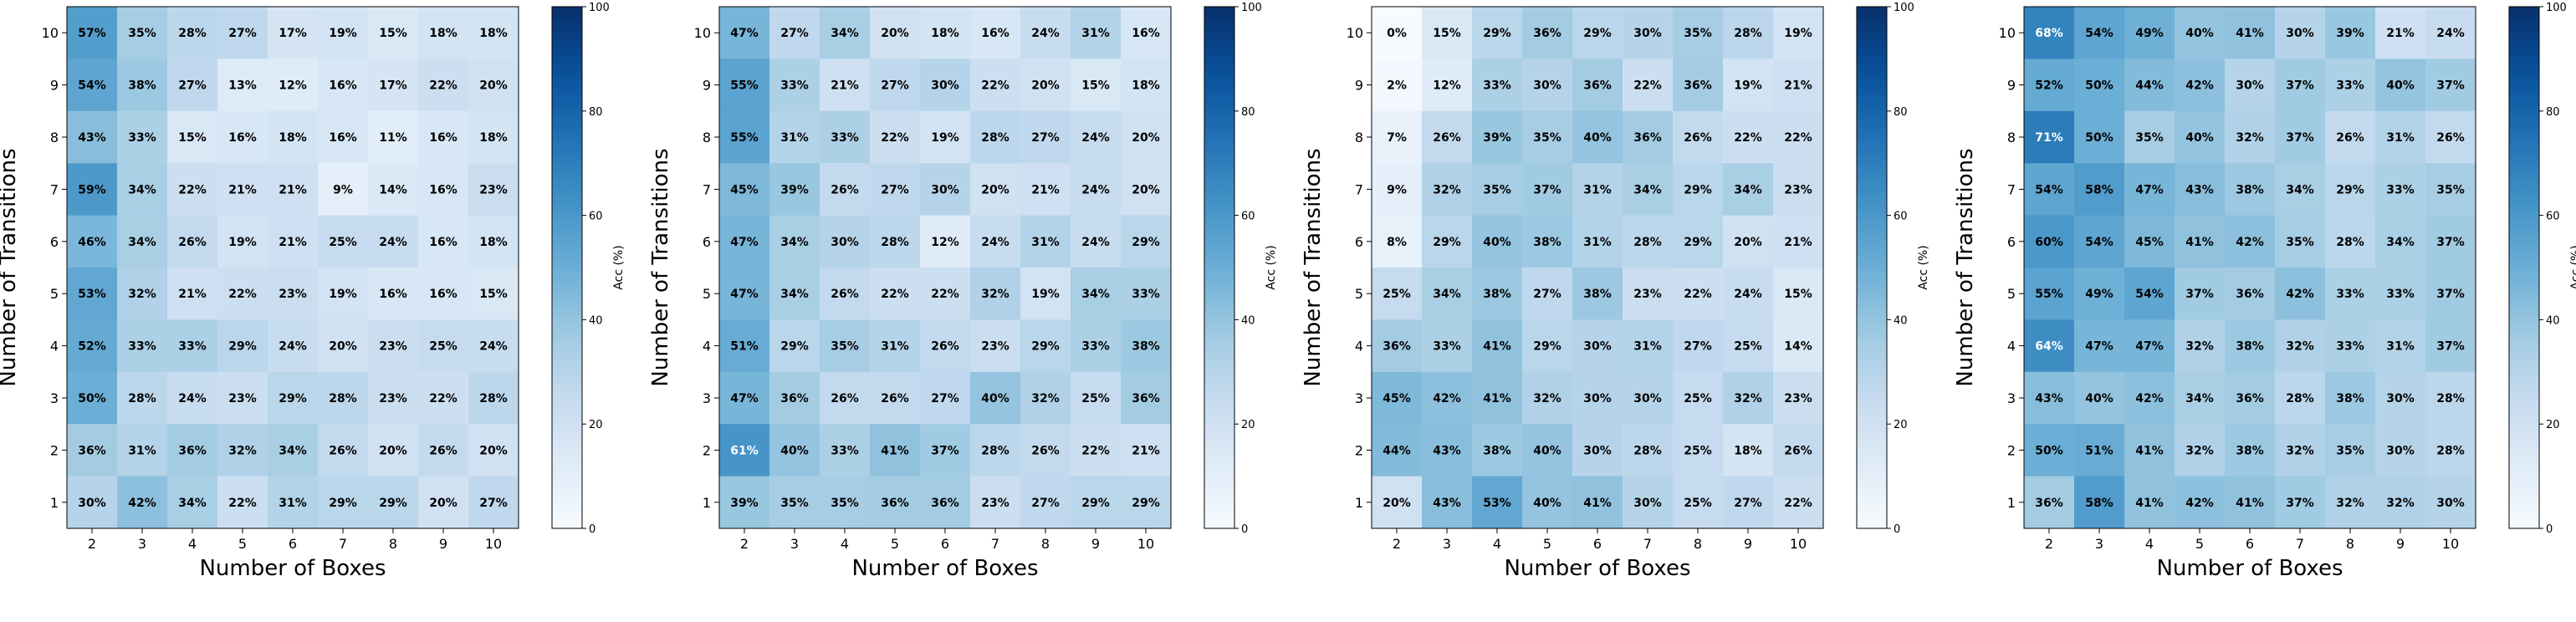 The width and height of the screenshot is (2576, 622). I want to click on cell-value-label: 19%, so click(343, 34).